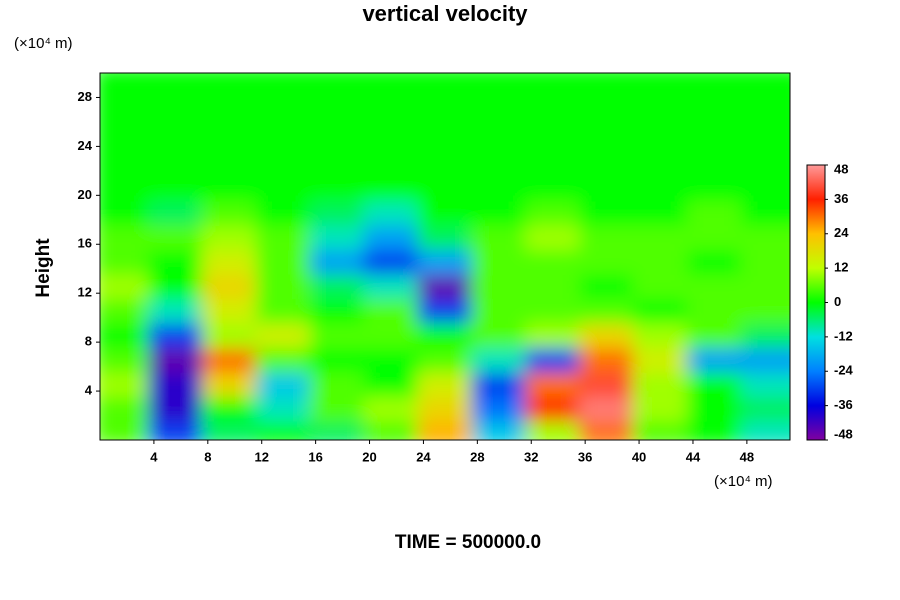 The image size is (900, 600). Describe the element at coordinates (88, 341) in the screenshot. I see `y-tick-label: 8` at that location.